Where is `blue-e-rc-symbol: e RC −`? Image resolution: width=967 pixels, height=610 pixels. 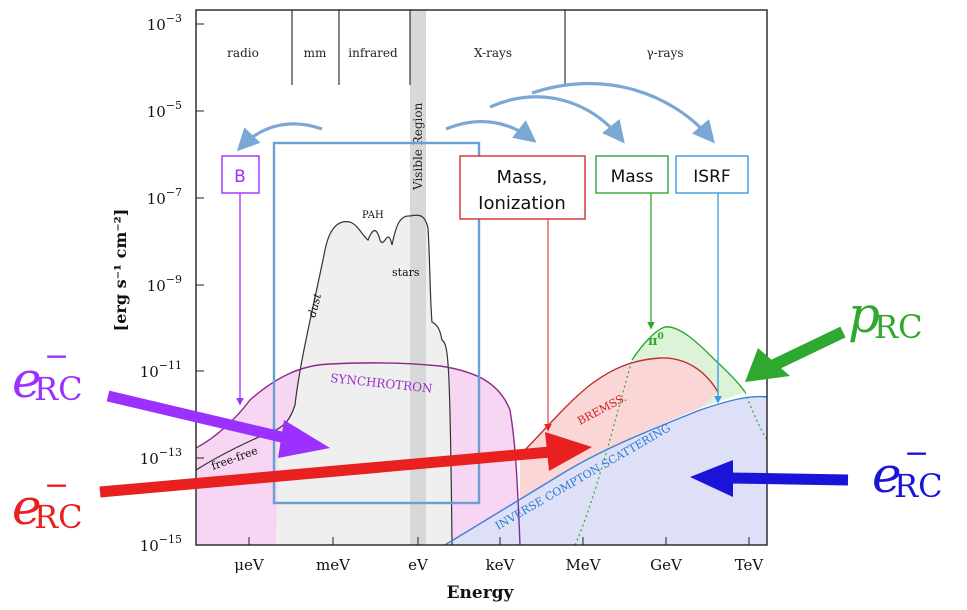
blue-e-rc-symbol: e RC − is located at coordinates (907, 470).